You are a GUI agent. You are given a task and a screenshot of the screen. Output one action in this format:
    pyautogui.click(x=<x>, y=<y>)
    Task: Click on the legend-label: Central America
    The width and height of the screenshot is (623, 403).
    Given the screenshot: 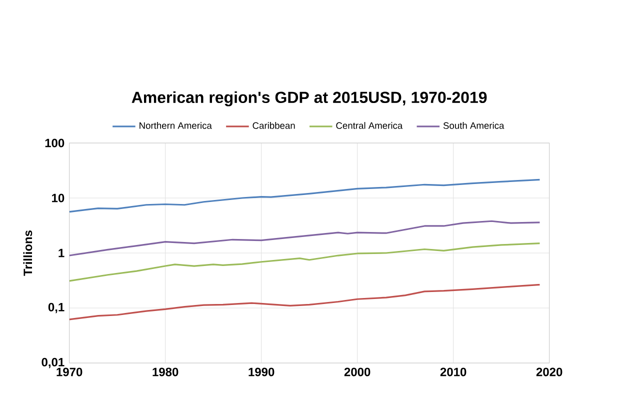 What is the action you would take?
    pyautogui.click(x=369, y=125)
    